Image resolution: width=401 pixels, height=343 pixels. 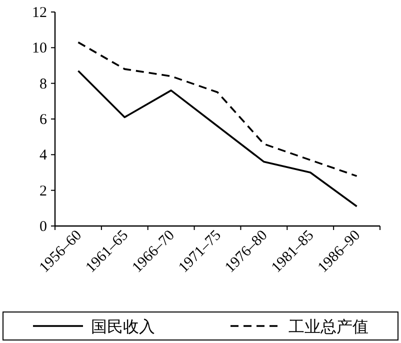 What do you see at coordinates (43, 191) in the screenshot?
I see `y-tick-label: 2` at bounding box center [43, 191].